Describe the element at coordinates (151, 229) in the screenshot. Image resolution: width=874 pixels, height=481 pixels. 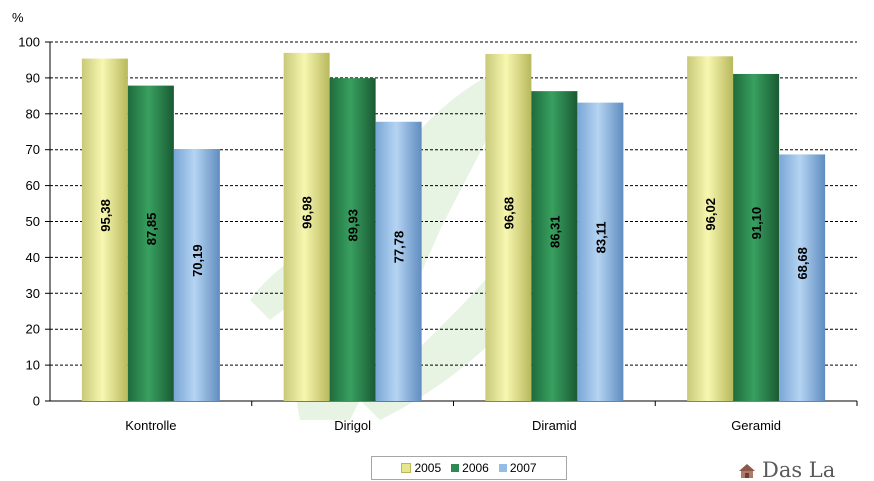
I see `data-label: 87,85` at that location.